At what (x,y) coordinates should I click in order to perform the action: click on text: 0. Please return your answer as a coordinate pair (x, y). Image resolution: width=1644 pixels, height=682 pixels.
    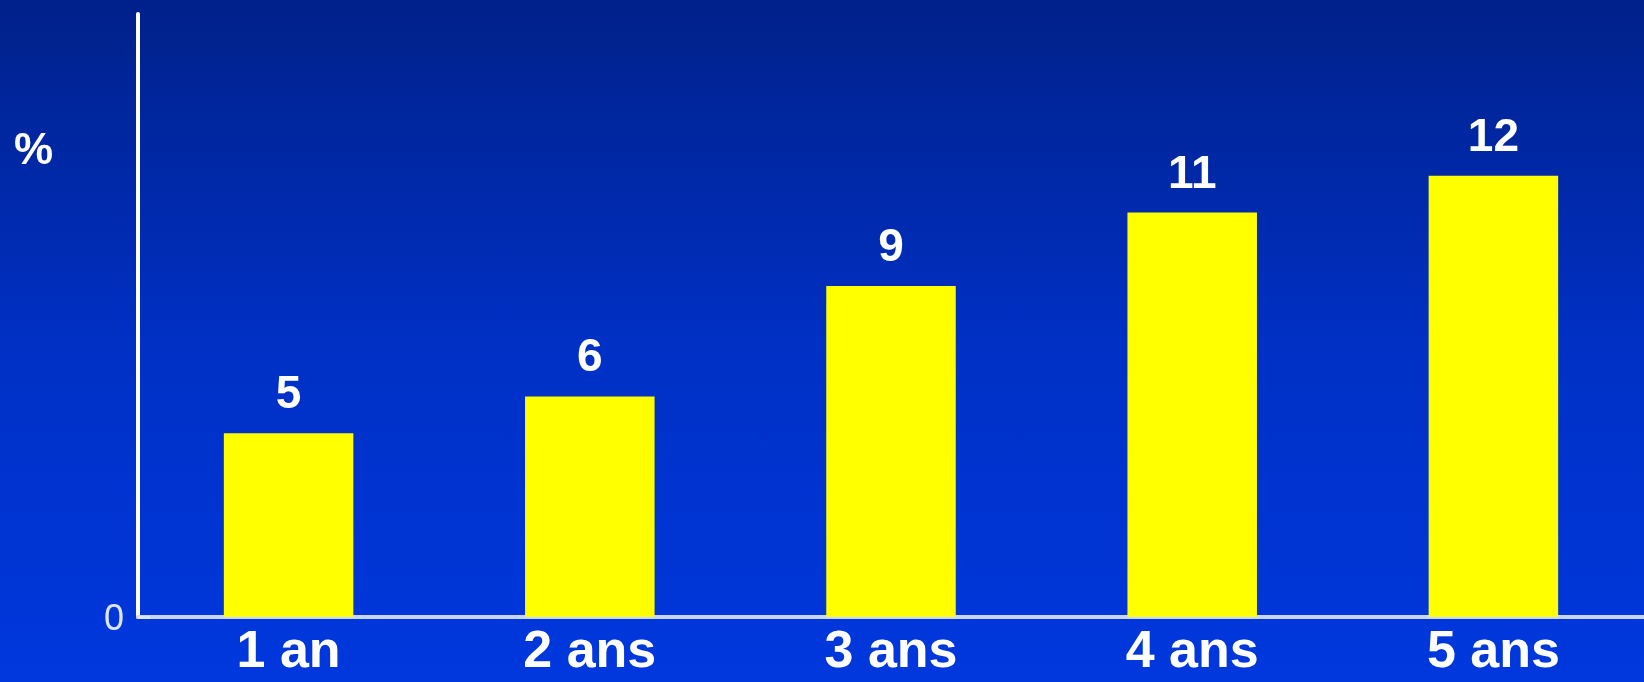
    Looking at the image, I should click on (113, 617).